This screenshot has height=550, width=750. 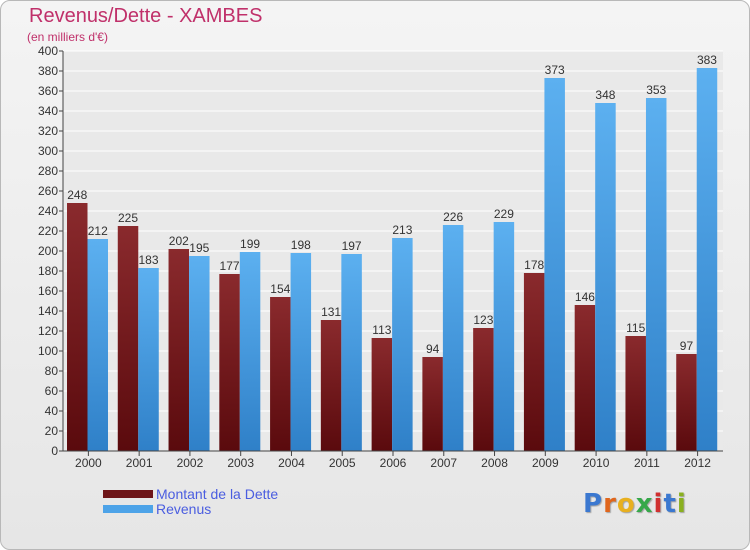 What do you see at coordinates (48, 131) in the screenshot?
I see `y-tick-label: 320` at bounding box center [48, 131].